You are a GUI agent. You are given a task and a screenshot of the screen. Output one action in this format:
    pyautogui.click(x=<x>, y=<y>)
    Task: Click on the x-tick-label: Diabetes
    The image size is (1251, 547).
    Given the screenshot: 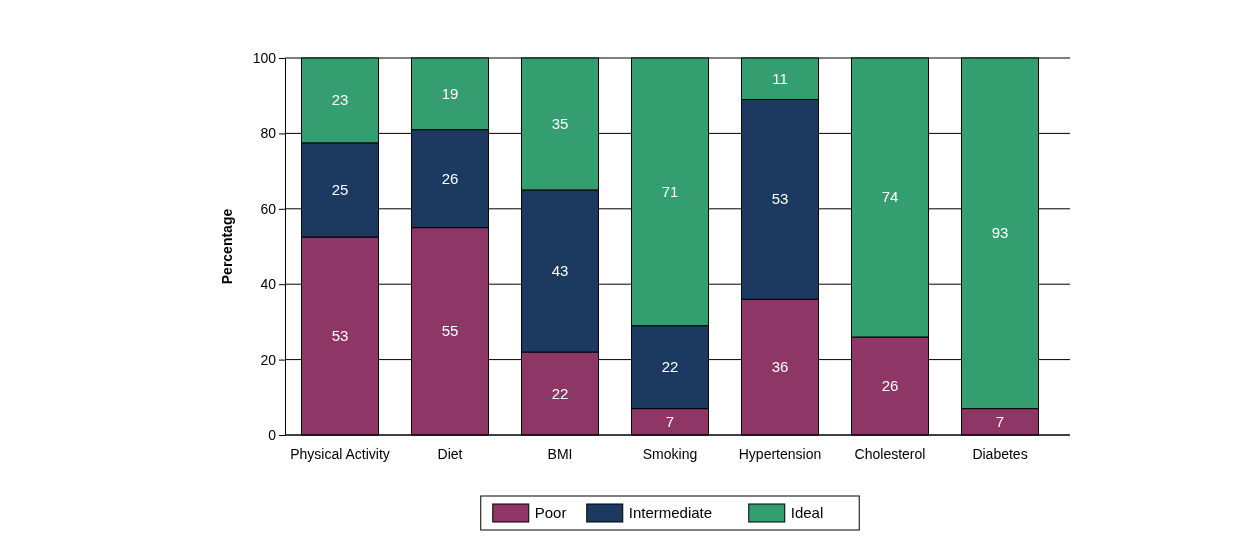 What is the action you would take?
    pyautogui.click(x=1000, y=453)
    